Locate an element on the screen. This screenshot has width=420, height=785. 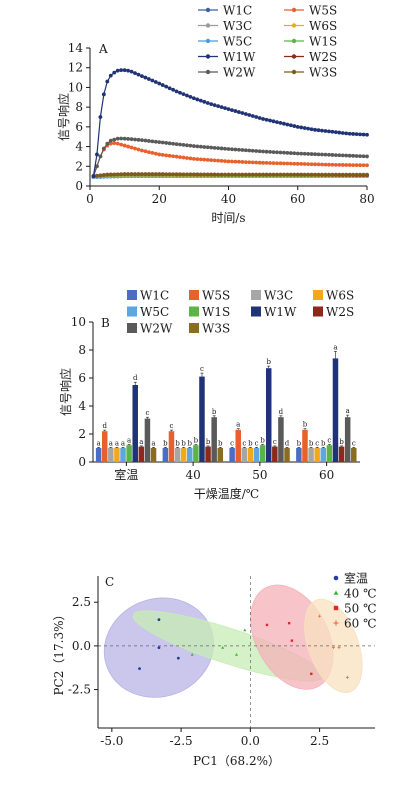
x-tick-label: 50 is located at coordinates (259, 475).